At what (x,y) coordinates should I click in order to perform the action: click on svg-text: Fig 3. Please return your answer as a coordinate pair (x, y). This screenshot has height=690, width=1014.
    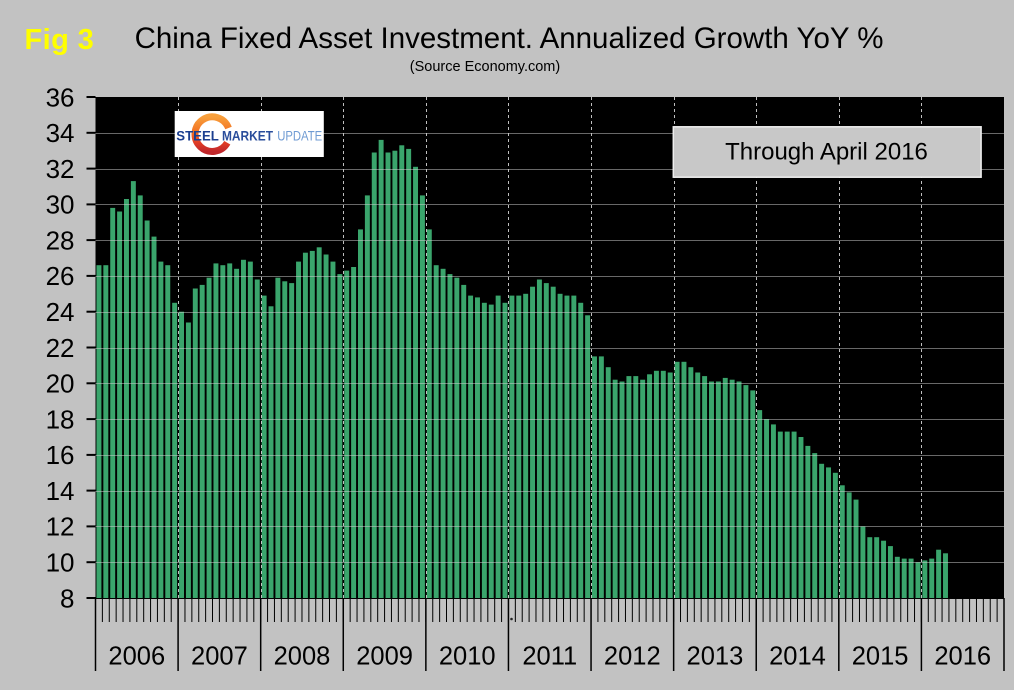
    Looking at the image, I should click on (60, 40).